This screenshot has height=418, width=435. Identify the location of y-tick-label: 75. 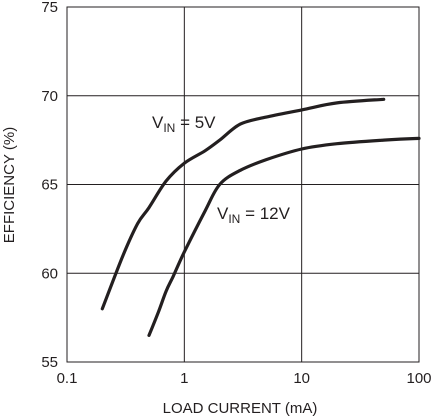
(49, 8).